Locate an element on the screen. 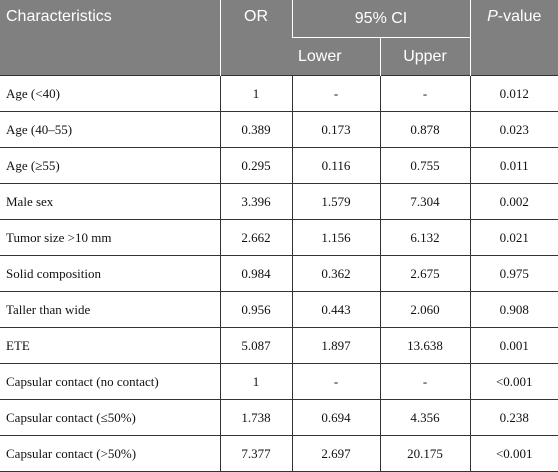 Image resolution: width=558 pixels, height=472 pixels. table-cell: 2.697 is located at coordinates (336, 453).